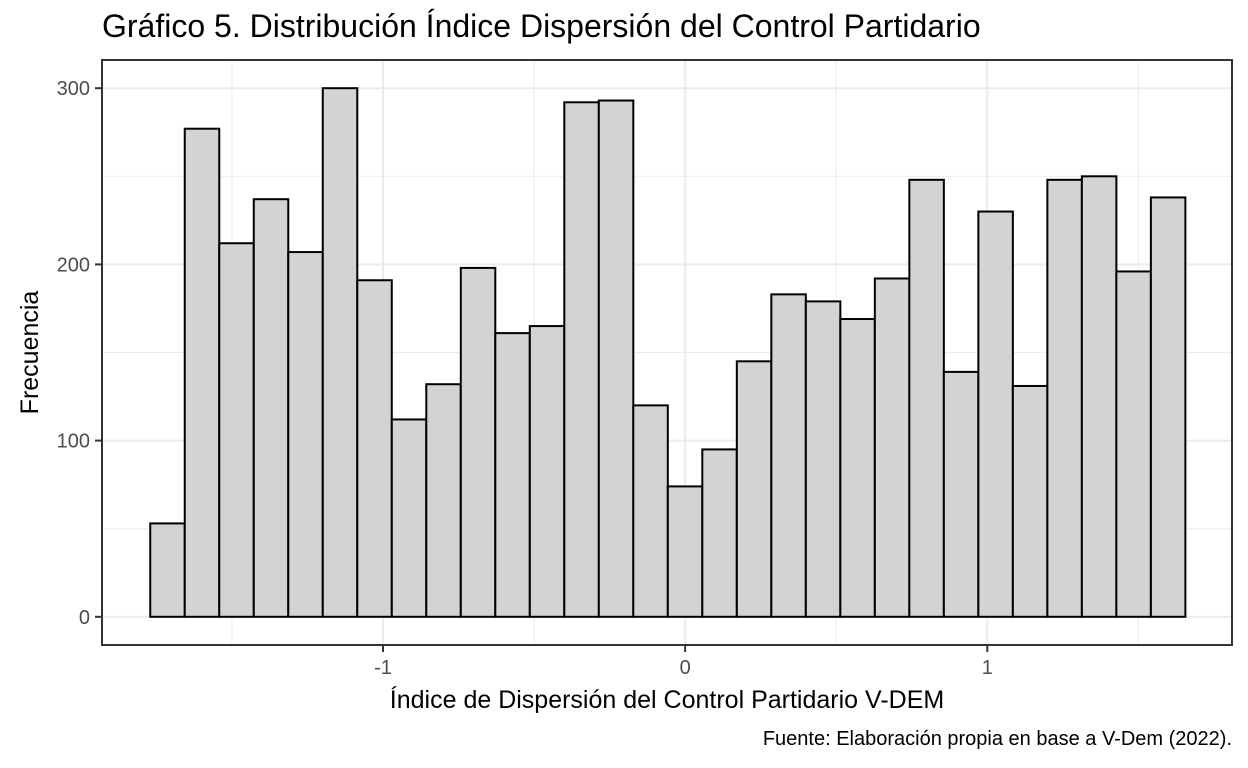  Describe the element at coordinates (383, 668) in the screenshot. I see `x-tick-label: -1` at that location.